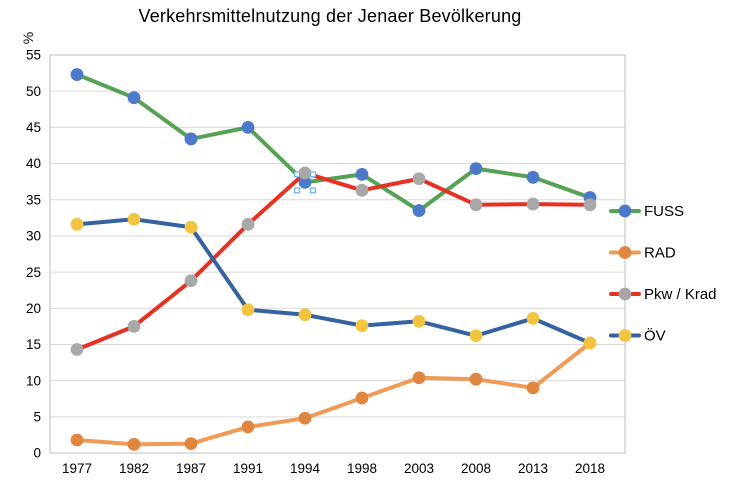 Image resolution: width=740 pixels, height=496 pixels. I want to click on series-path, so click(333, 394).